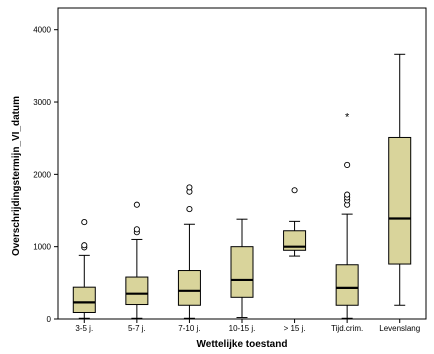 Image resolution: width=434 pixels, height=354 pixels. Describe the element at coordinates (16, 176) in the screenshot. I see `y-axis-title: Overschrijdingstermijn_VI_datum` at that location.